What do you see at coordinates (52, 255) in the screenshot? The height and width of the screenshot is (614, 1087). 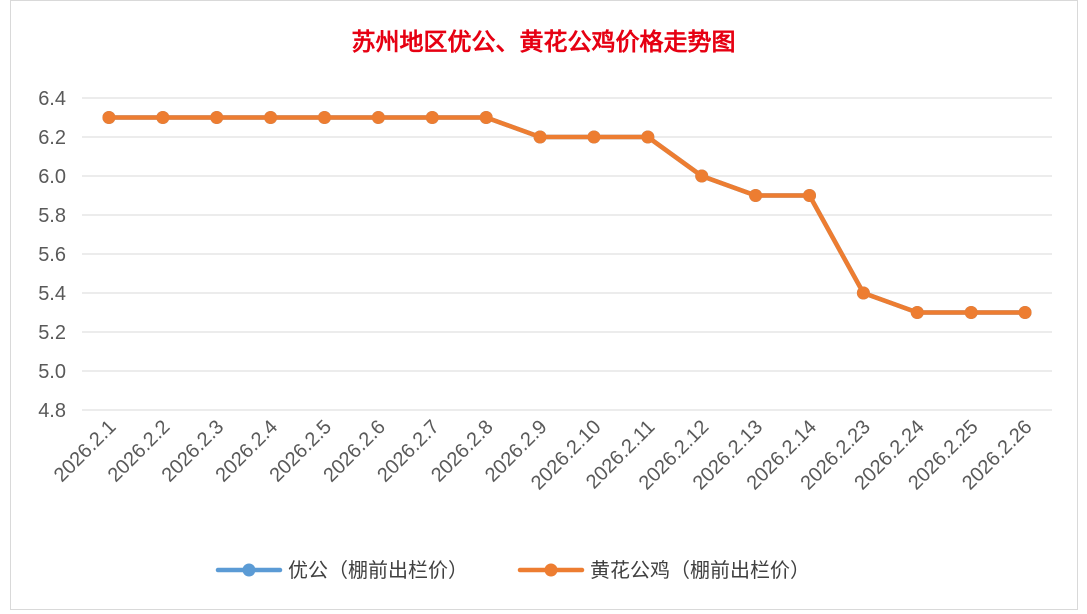 I see `y-tick-label: 5.6` at bounding box center [52, 255].